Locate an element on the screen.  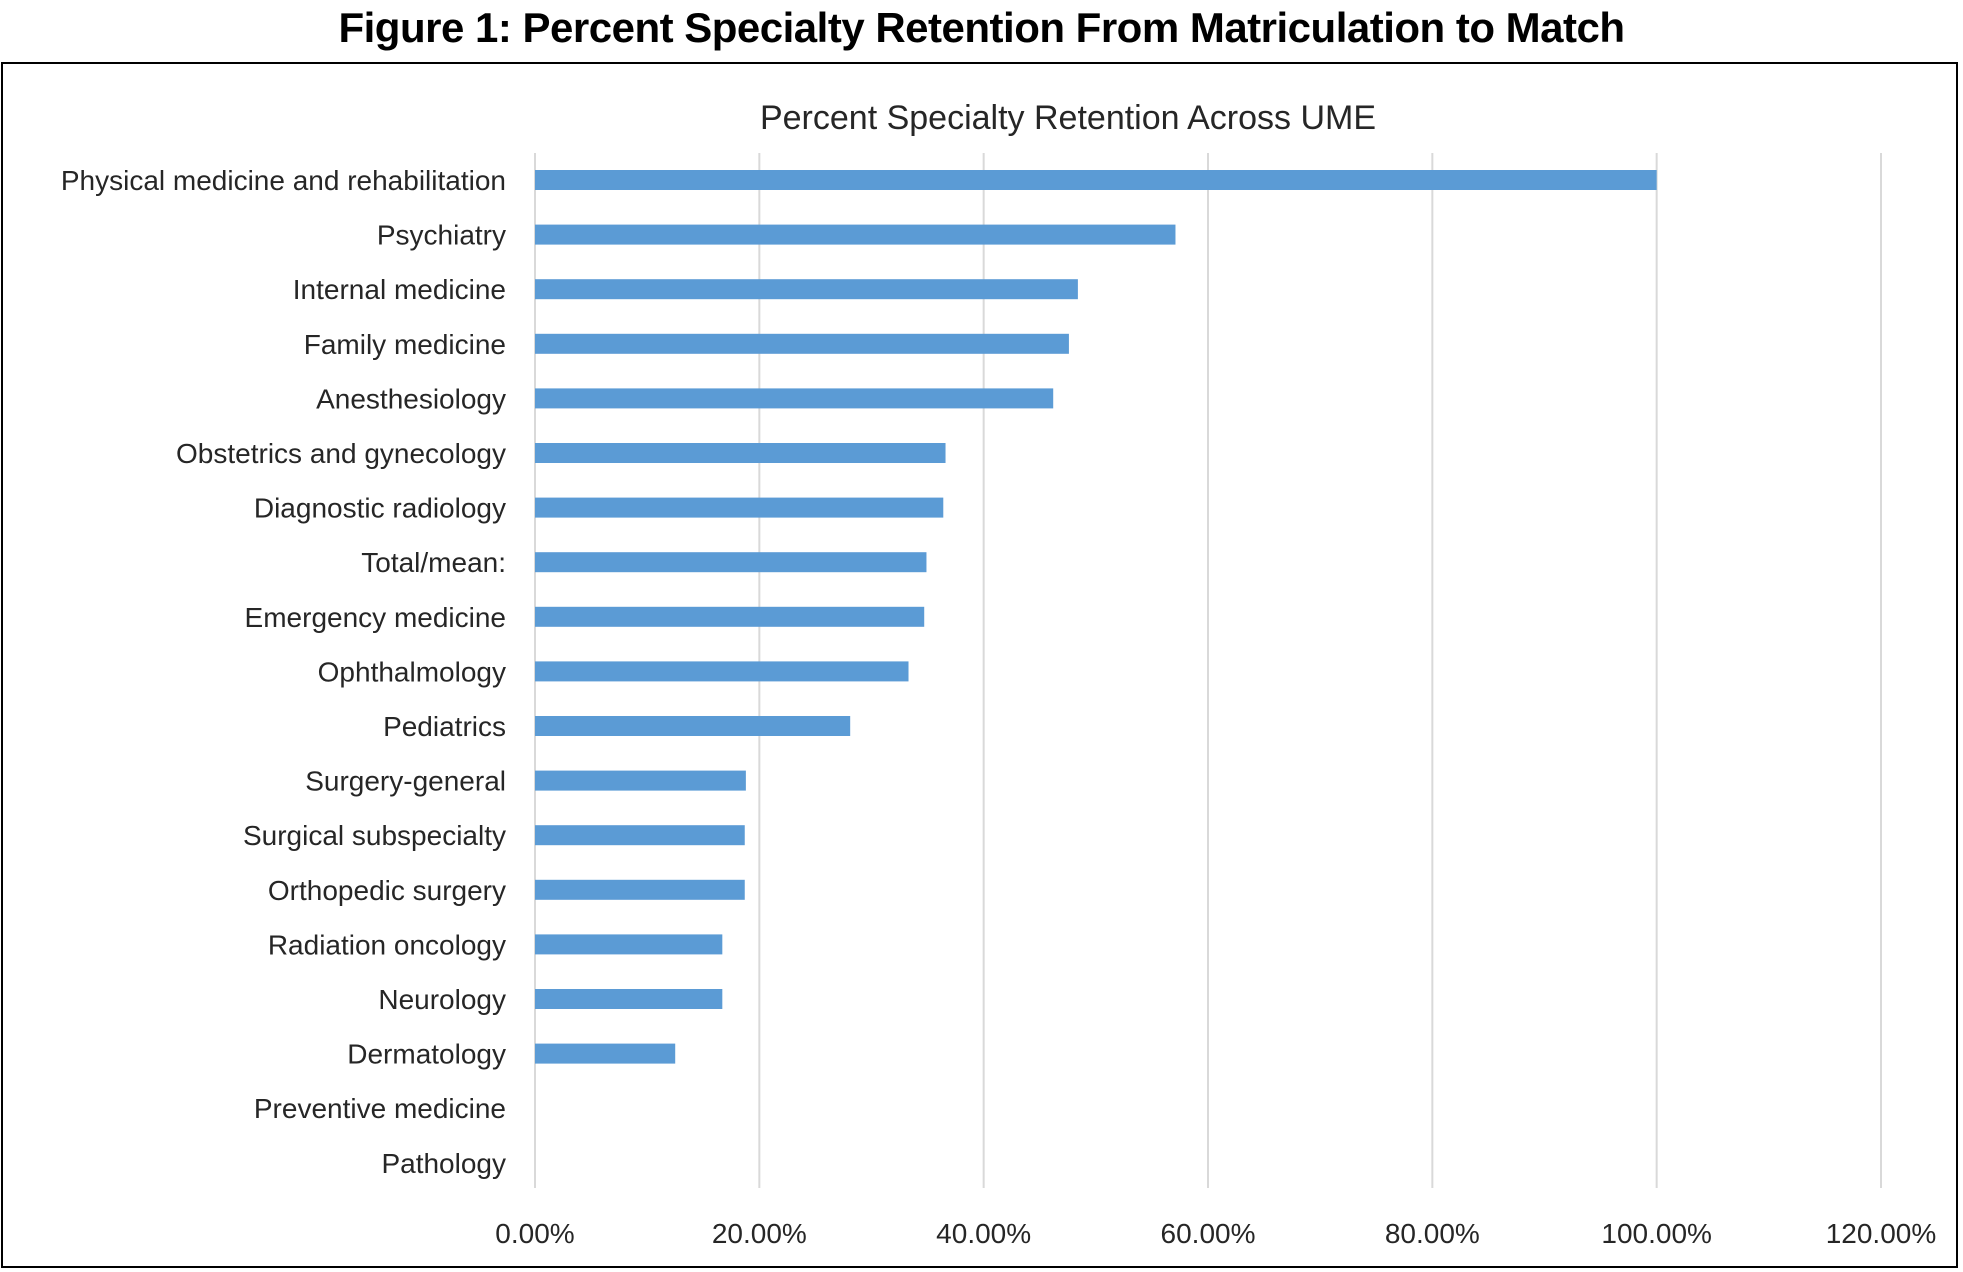
x-tick-label: 120.00% is located at coordinates (1881, 1233).